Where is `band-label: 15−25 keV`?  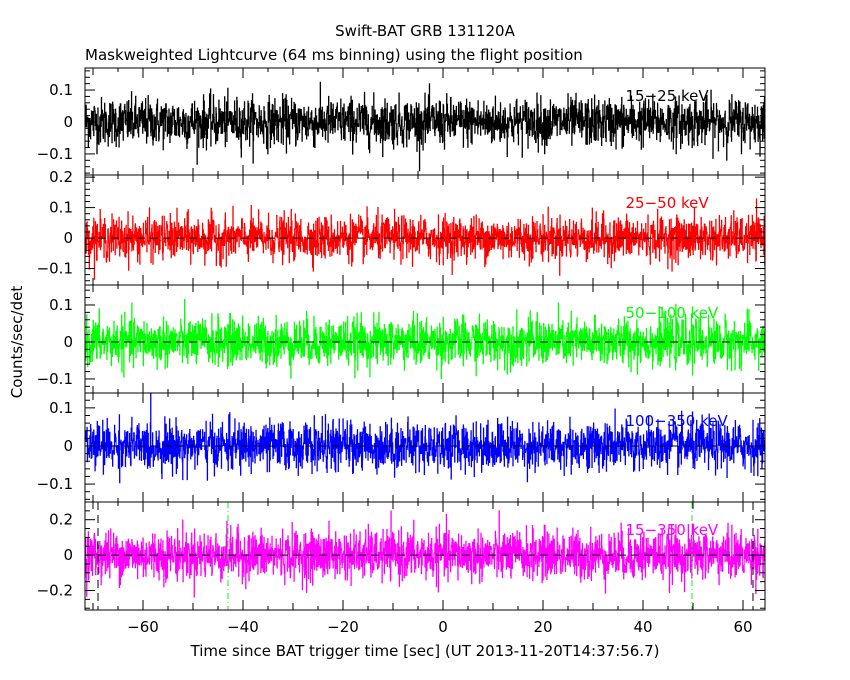 band-label: 15−25 keV is located at coordinates (668, 96).